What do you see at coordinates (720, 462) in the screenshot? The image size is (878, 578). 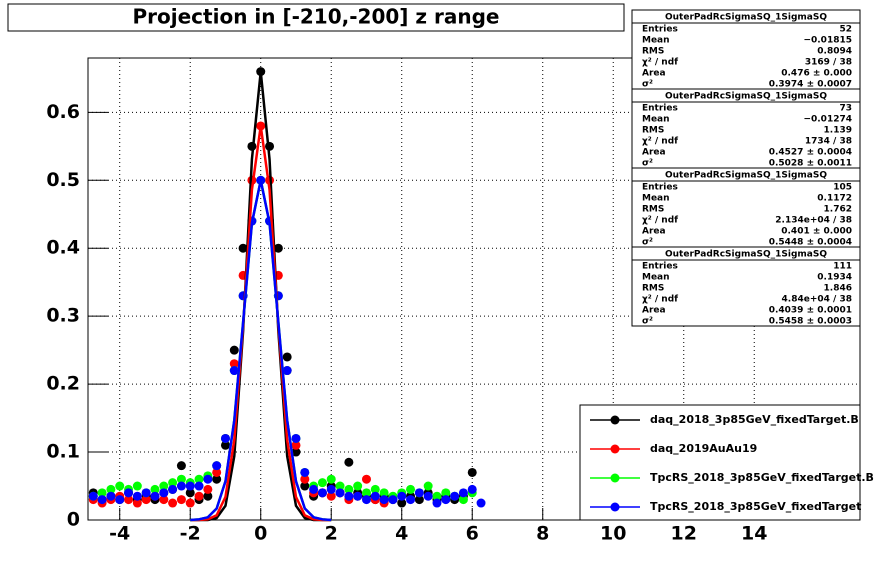 I see `legend-box` at bounding box center [720, 462].